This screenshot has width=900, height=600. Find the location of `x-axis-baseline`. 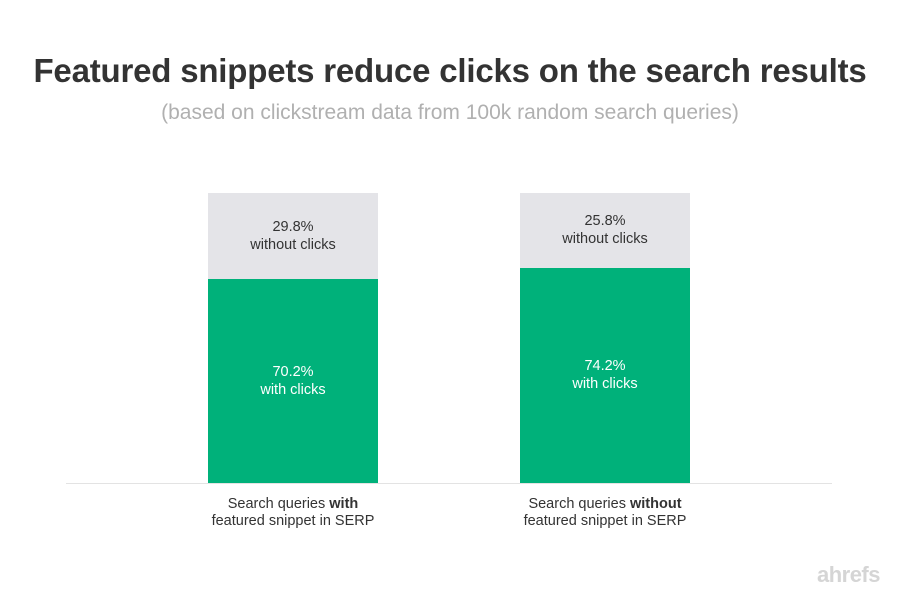

x-axis-baseline is located at coordinates (449, 483).